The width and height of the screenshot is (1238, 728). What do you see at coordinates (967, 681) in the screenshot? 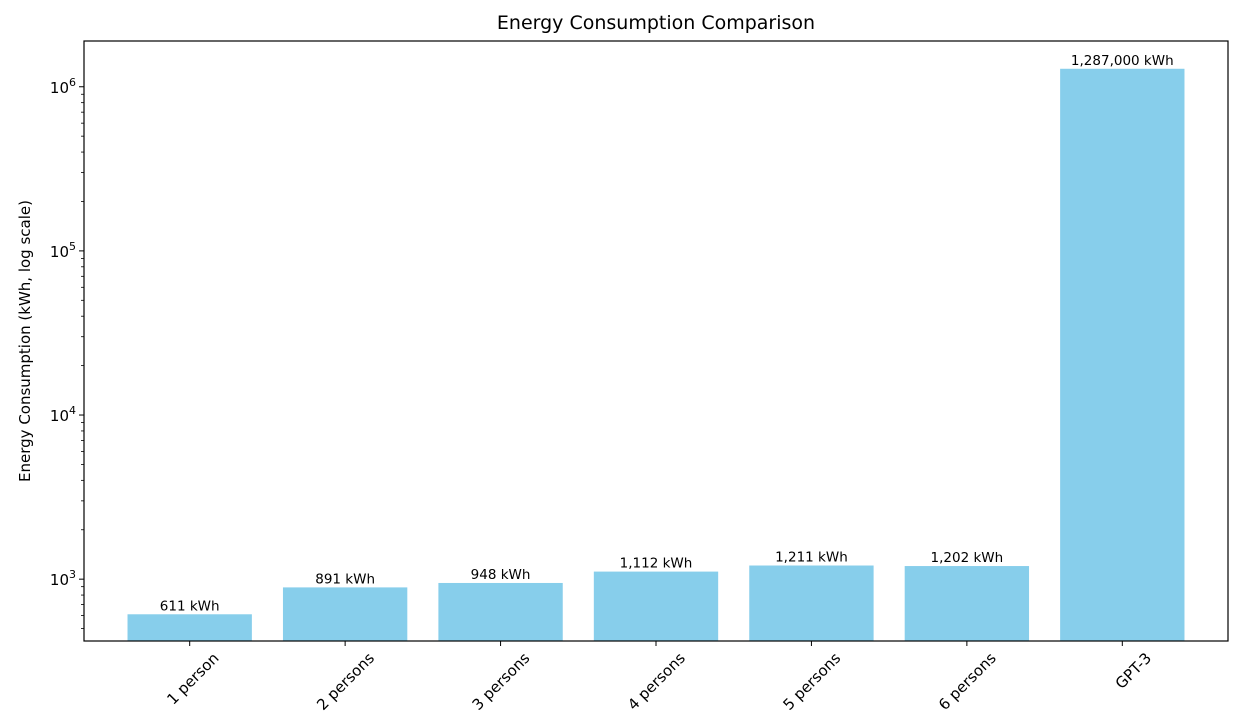
I see `x-tick-label: 6 persons` at bounding box center [967, 681].